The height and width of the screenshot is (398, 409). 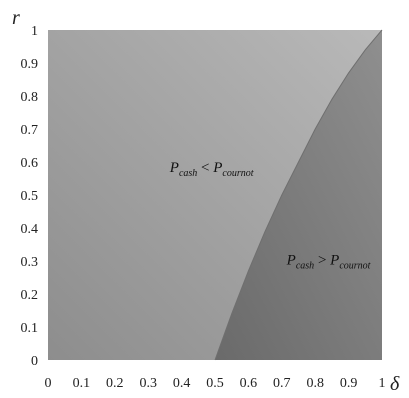 What do you see at coordinates (30, 64) in the screenshot?
I see `y-tick-label: 0.9` at bounding box center [30, 64].